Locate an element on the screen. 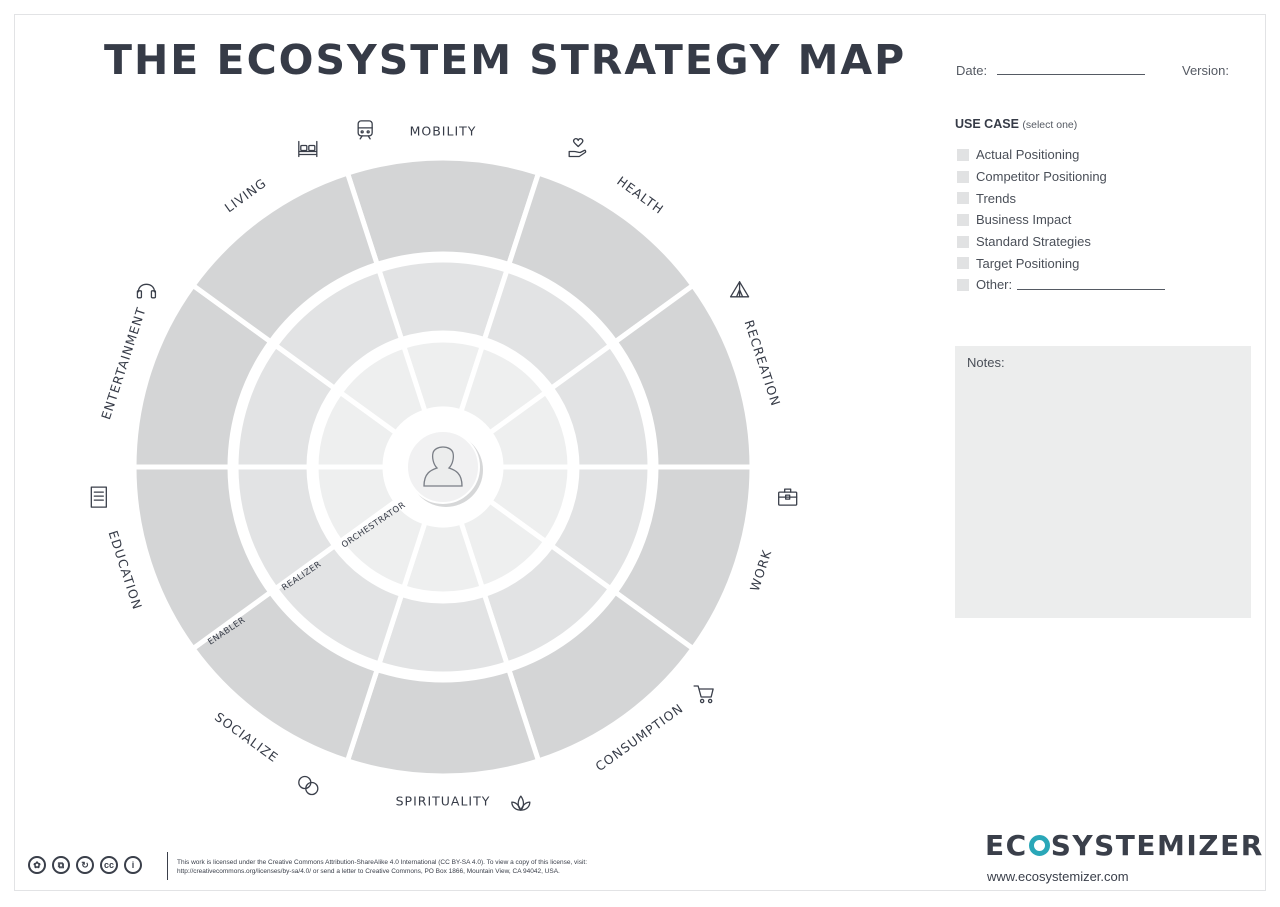  cc-remix-icon: ↻ is located at coordinates (85, 865).